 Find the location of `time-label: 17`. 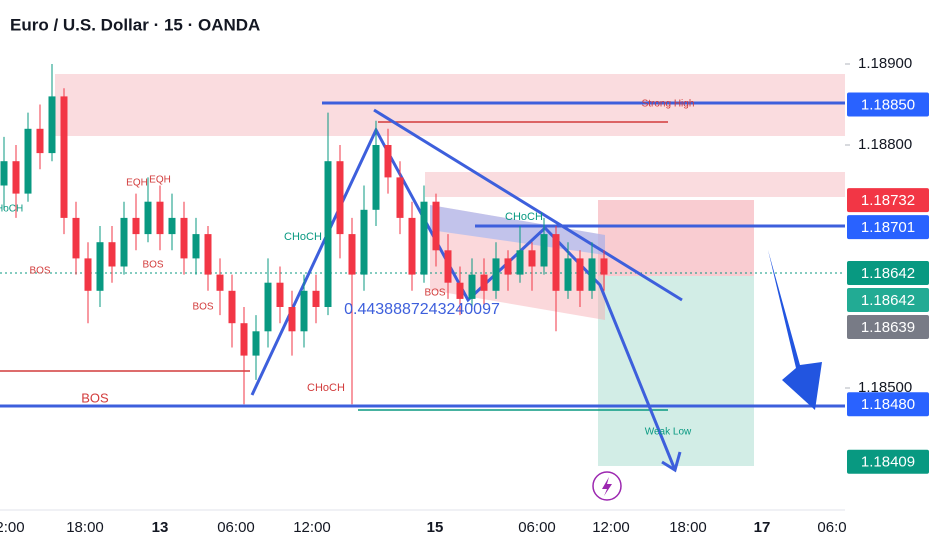

time-label: 17 is located at coordinates (762, 527).